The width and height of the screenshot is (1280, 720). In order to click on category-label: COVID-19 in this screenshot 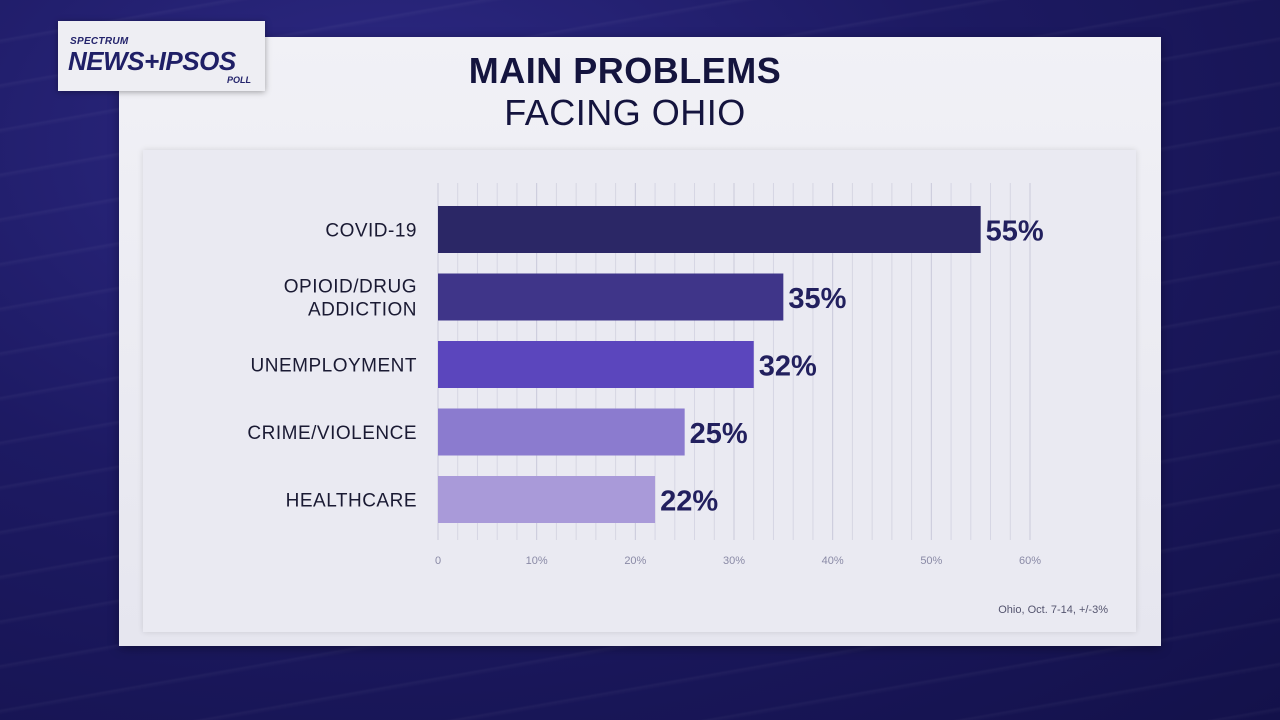, I will do `click(371, 231)`.